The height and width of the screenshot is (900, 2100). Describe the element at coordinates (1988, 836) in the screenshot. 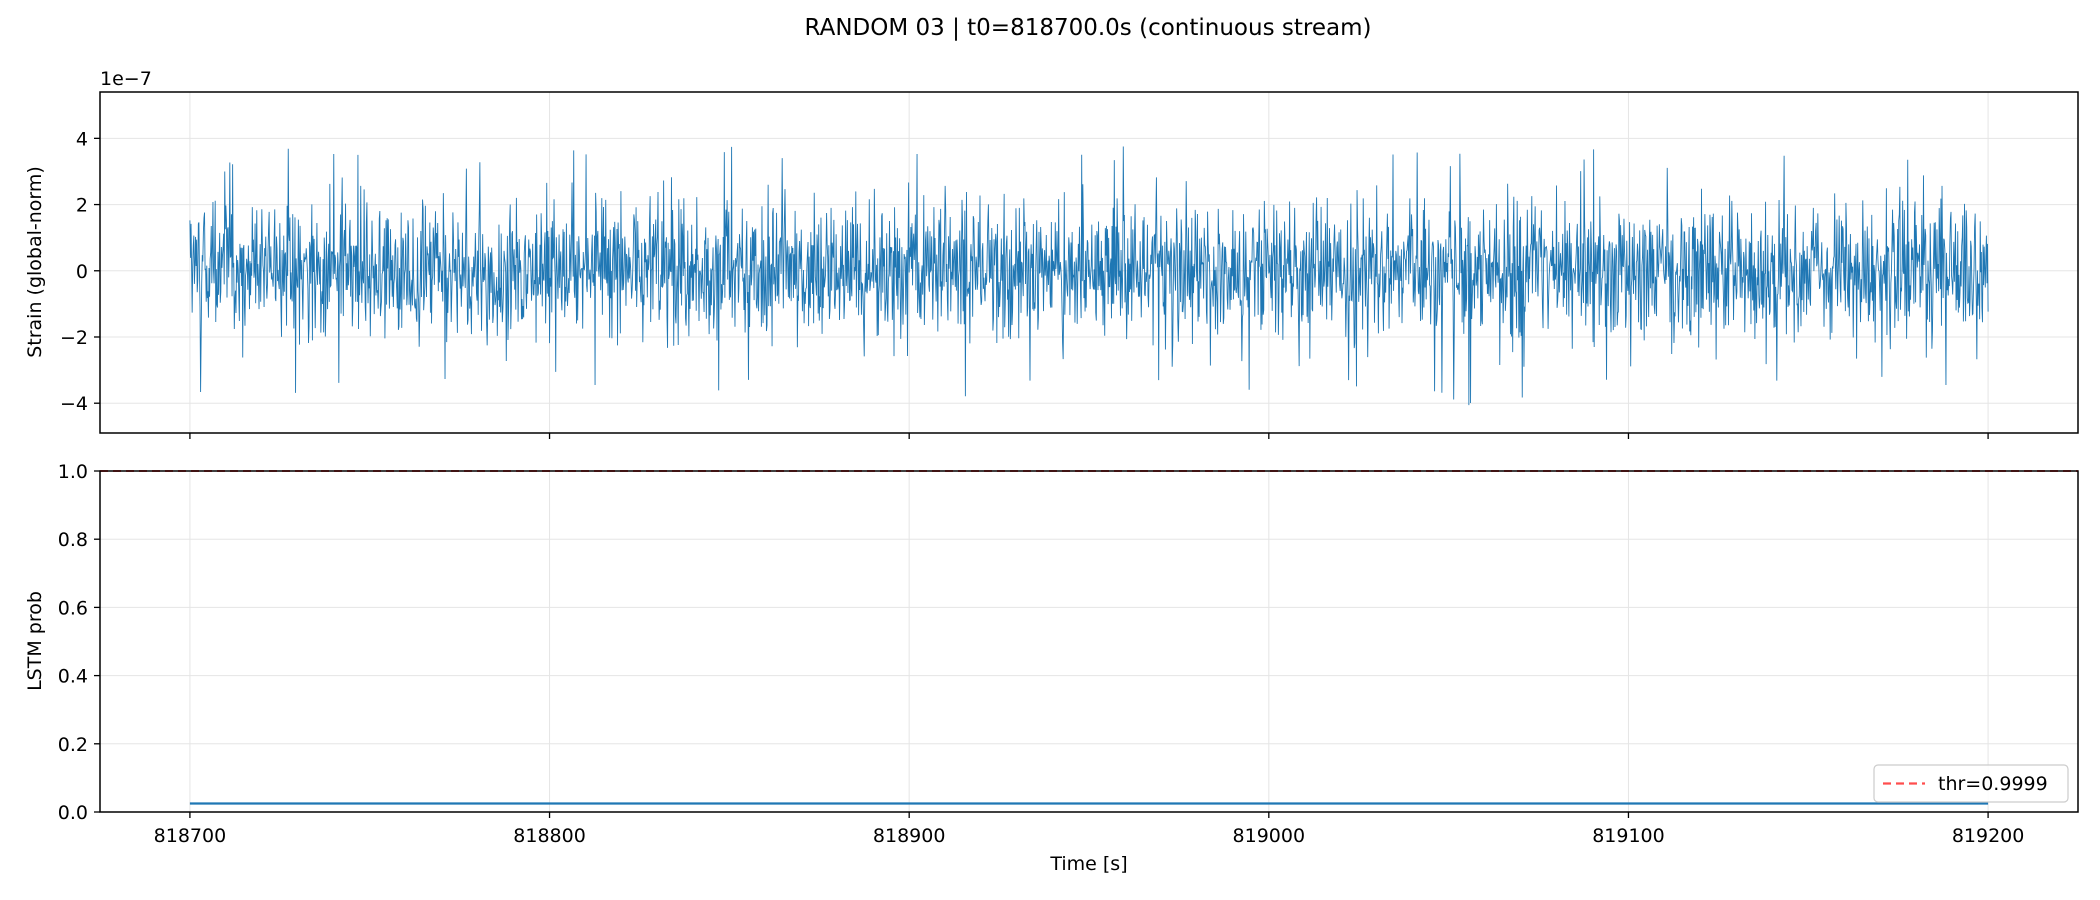

I see `x-tick-label: 819200` at that location.